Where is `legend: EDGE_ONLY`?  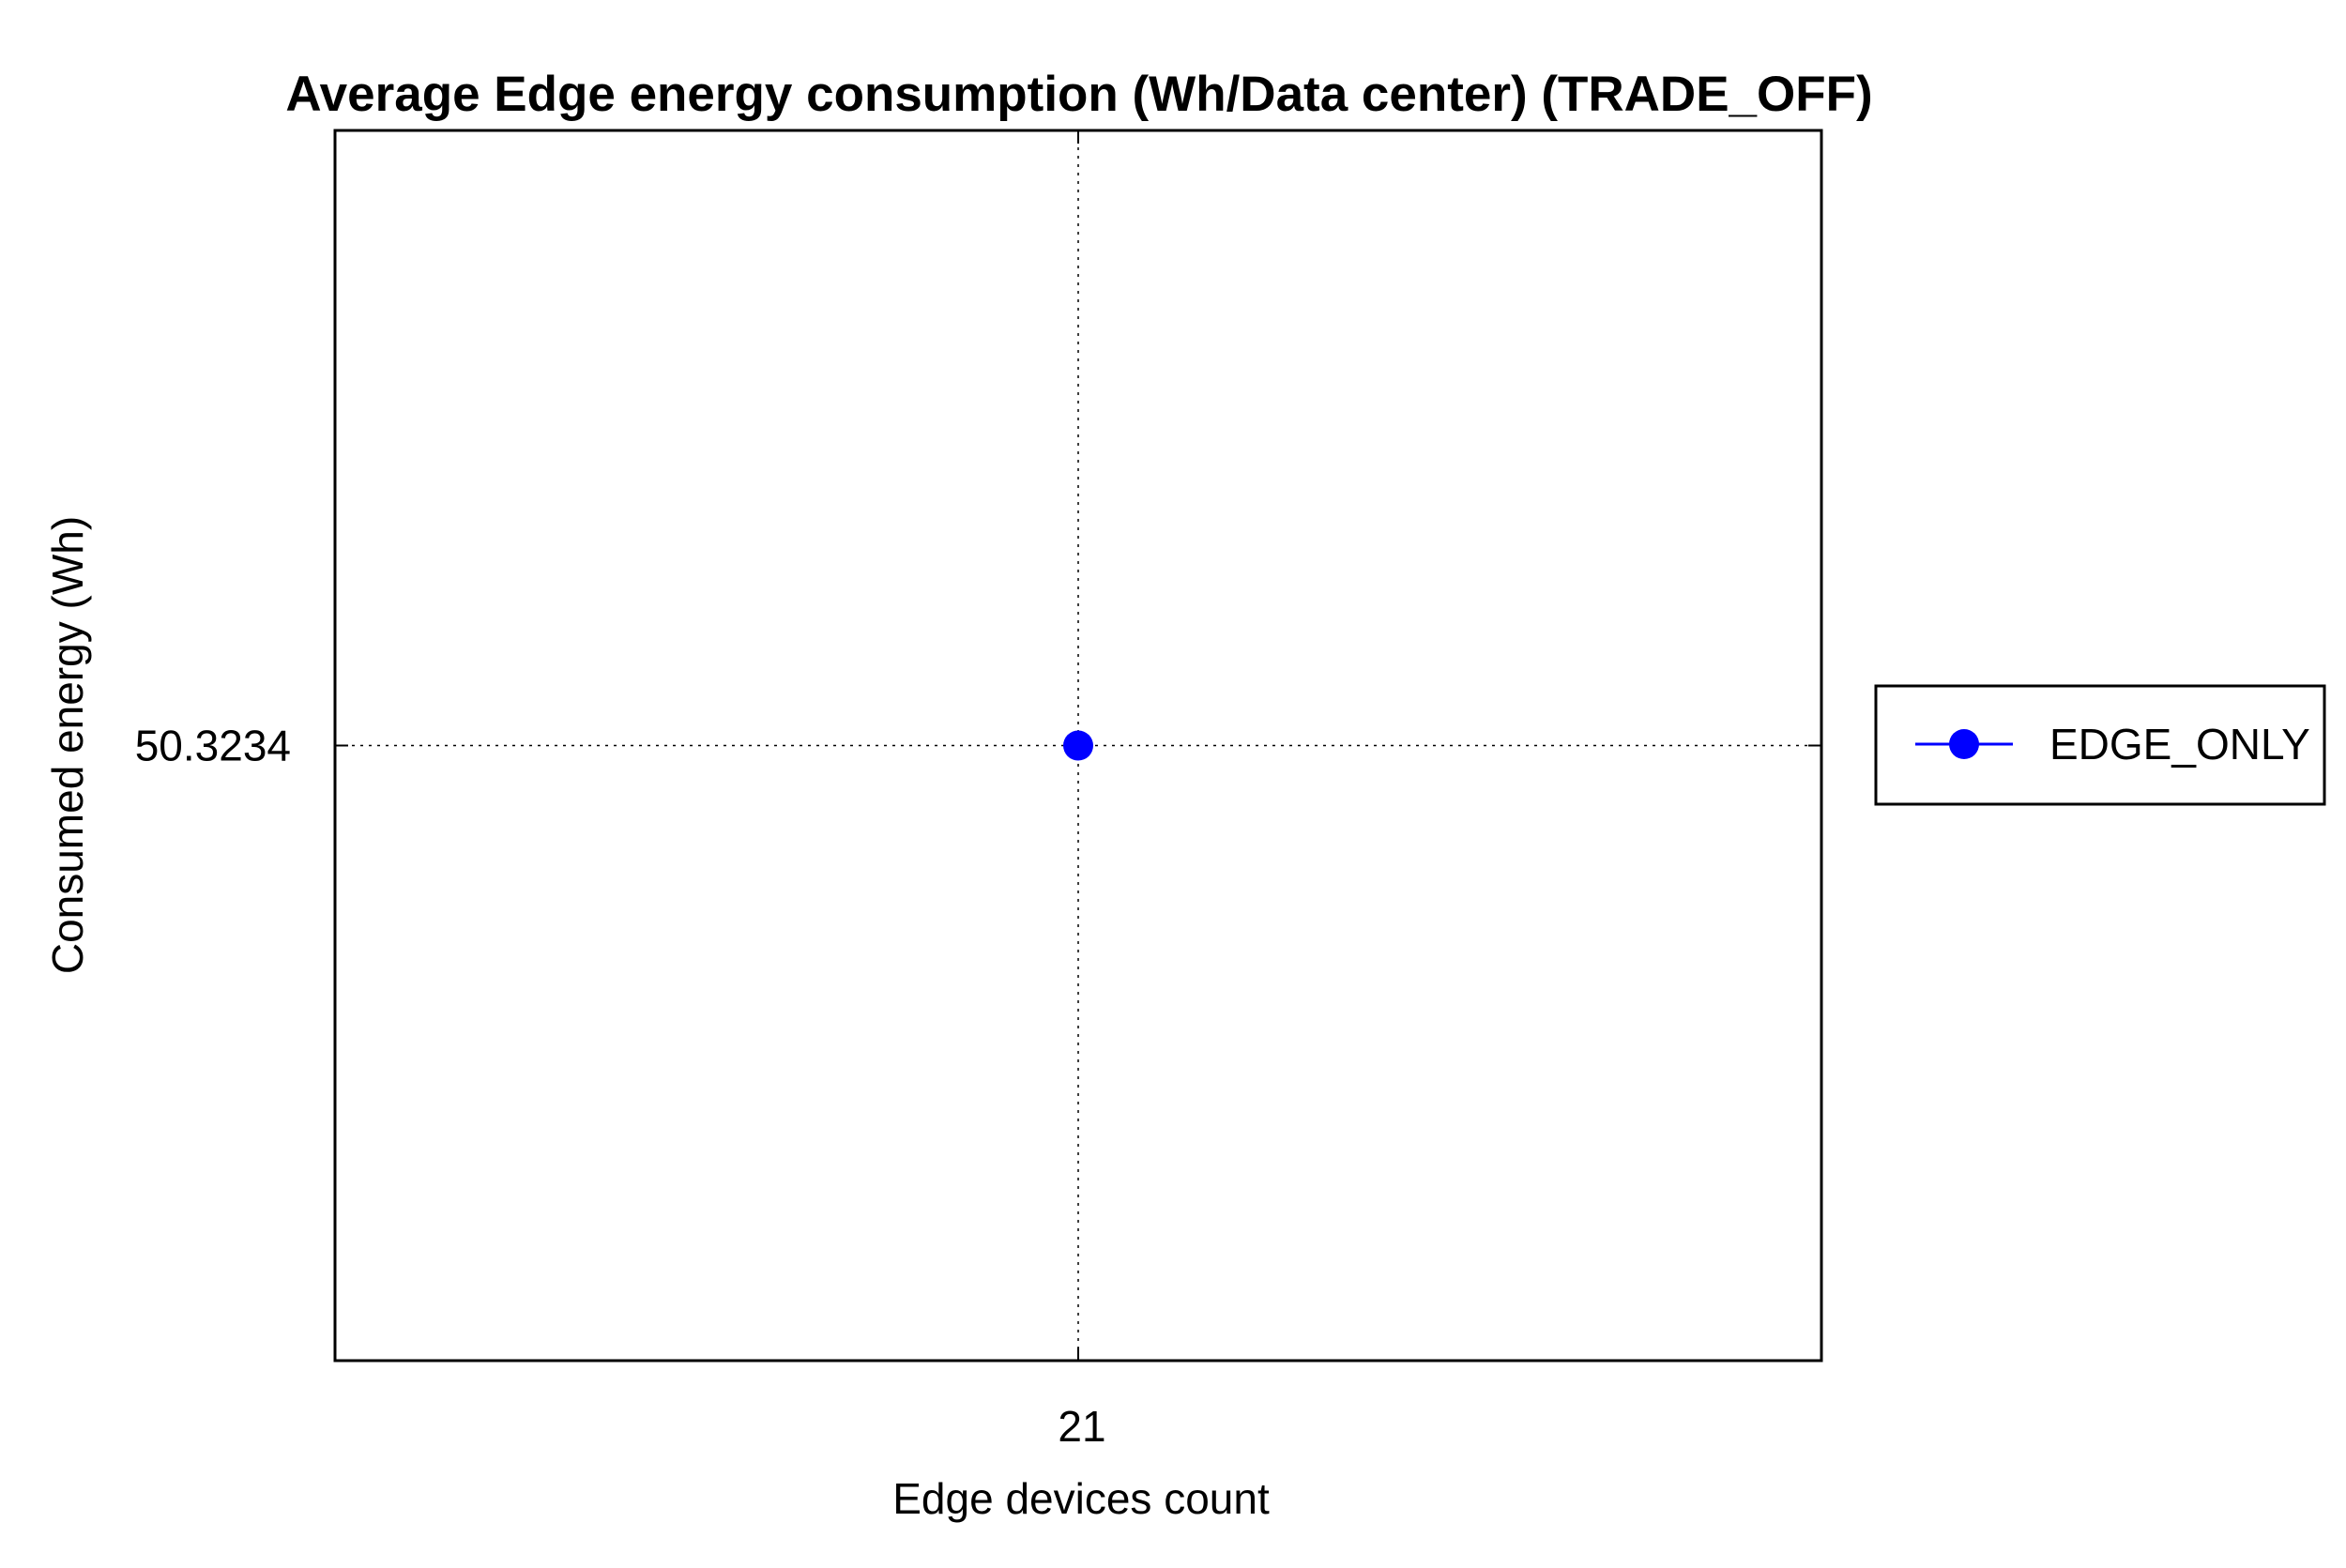 legend: EDGE_ONLY is located at coordinates (2100, 745).